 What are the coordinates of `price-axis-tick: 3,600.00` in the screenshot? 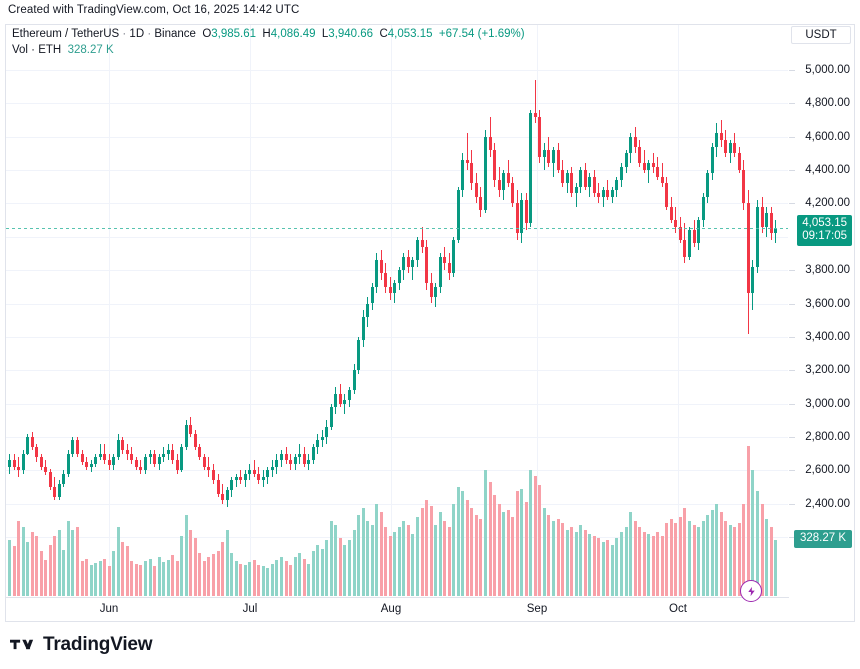 It's located at (827, 303).